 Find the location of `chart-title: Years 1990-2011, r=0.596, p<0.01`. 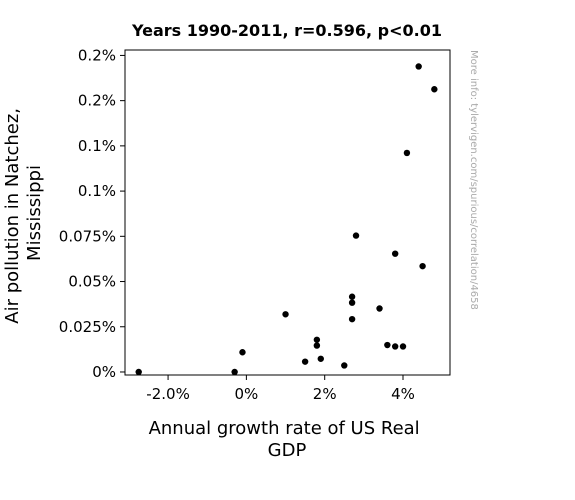

chart-title: Years 1990-2011, r=0.596, p<0.01 is located at coordinates (286, 30).